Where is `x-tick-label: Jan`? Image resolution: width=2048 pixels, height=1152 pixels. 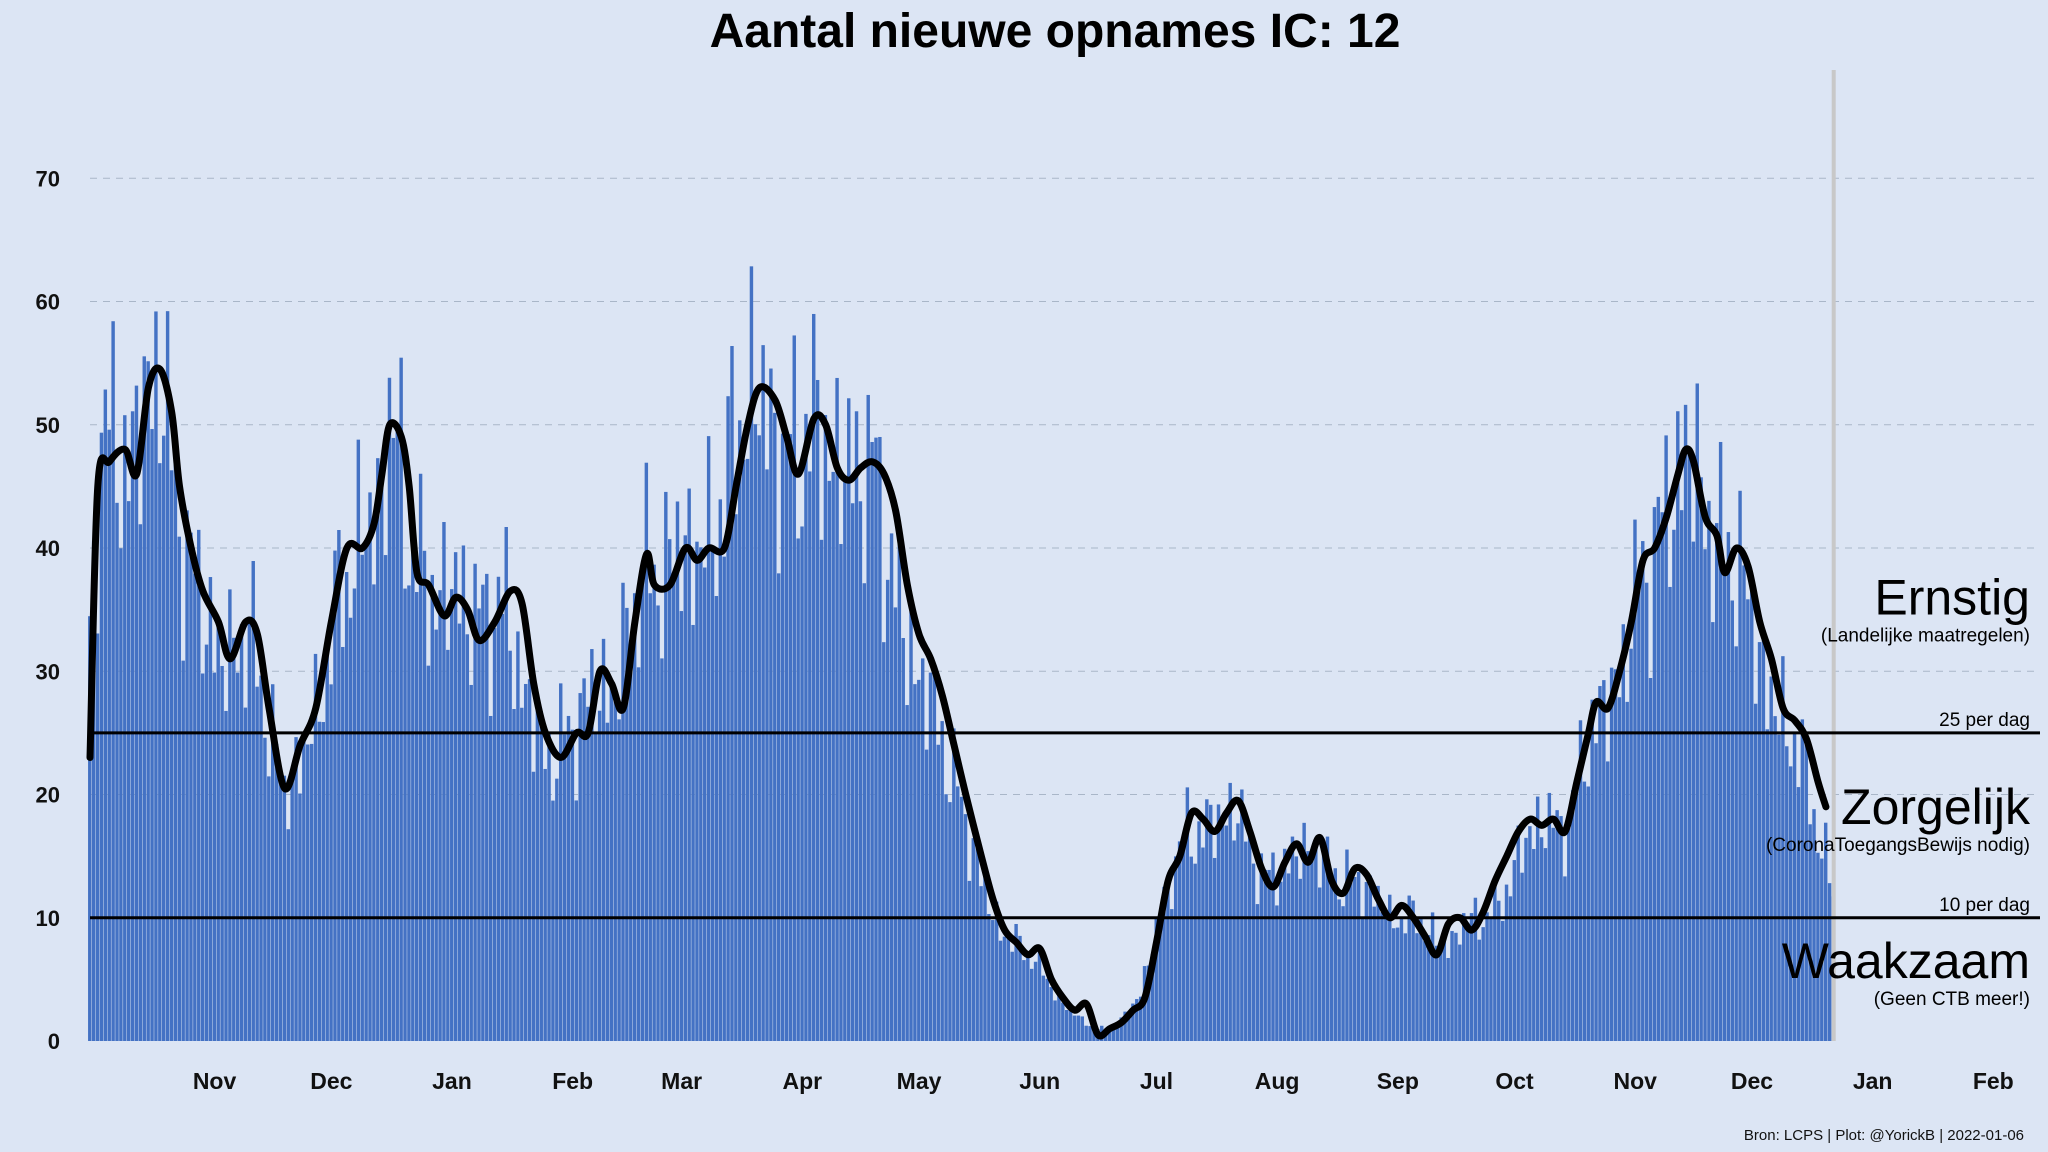
x-tick-label: Jan is located at coordinates (1873, 1081).